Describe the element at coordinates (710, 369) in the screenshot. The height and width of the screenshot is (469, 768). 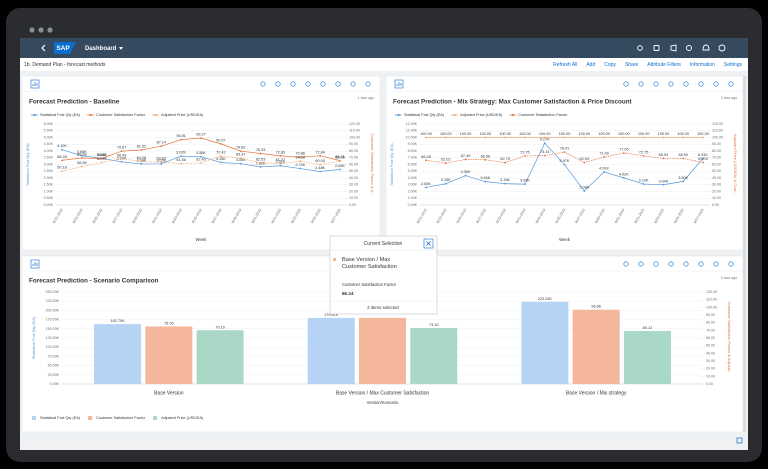
I see `y2-tick-label: 20.00` at that location.